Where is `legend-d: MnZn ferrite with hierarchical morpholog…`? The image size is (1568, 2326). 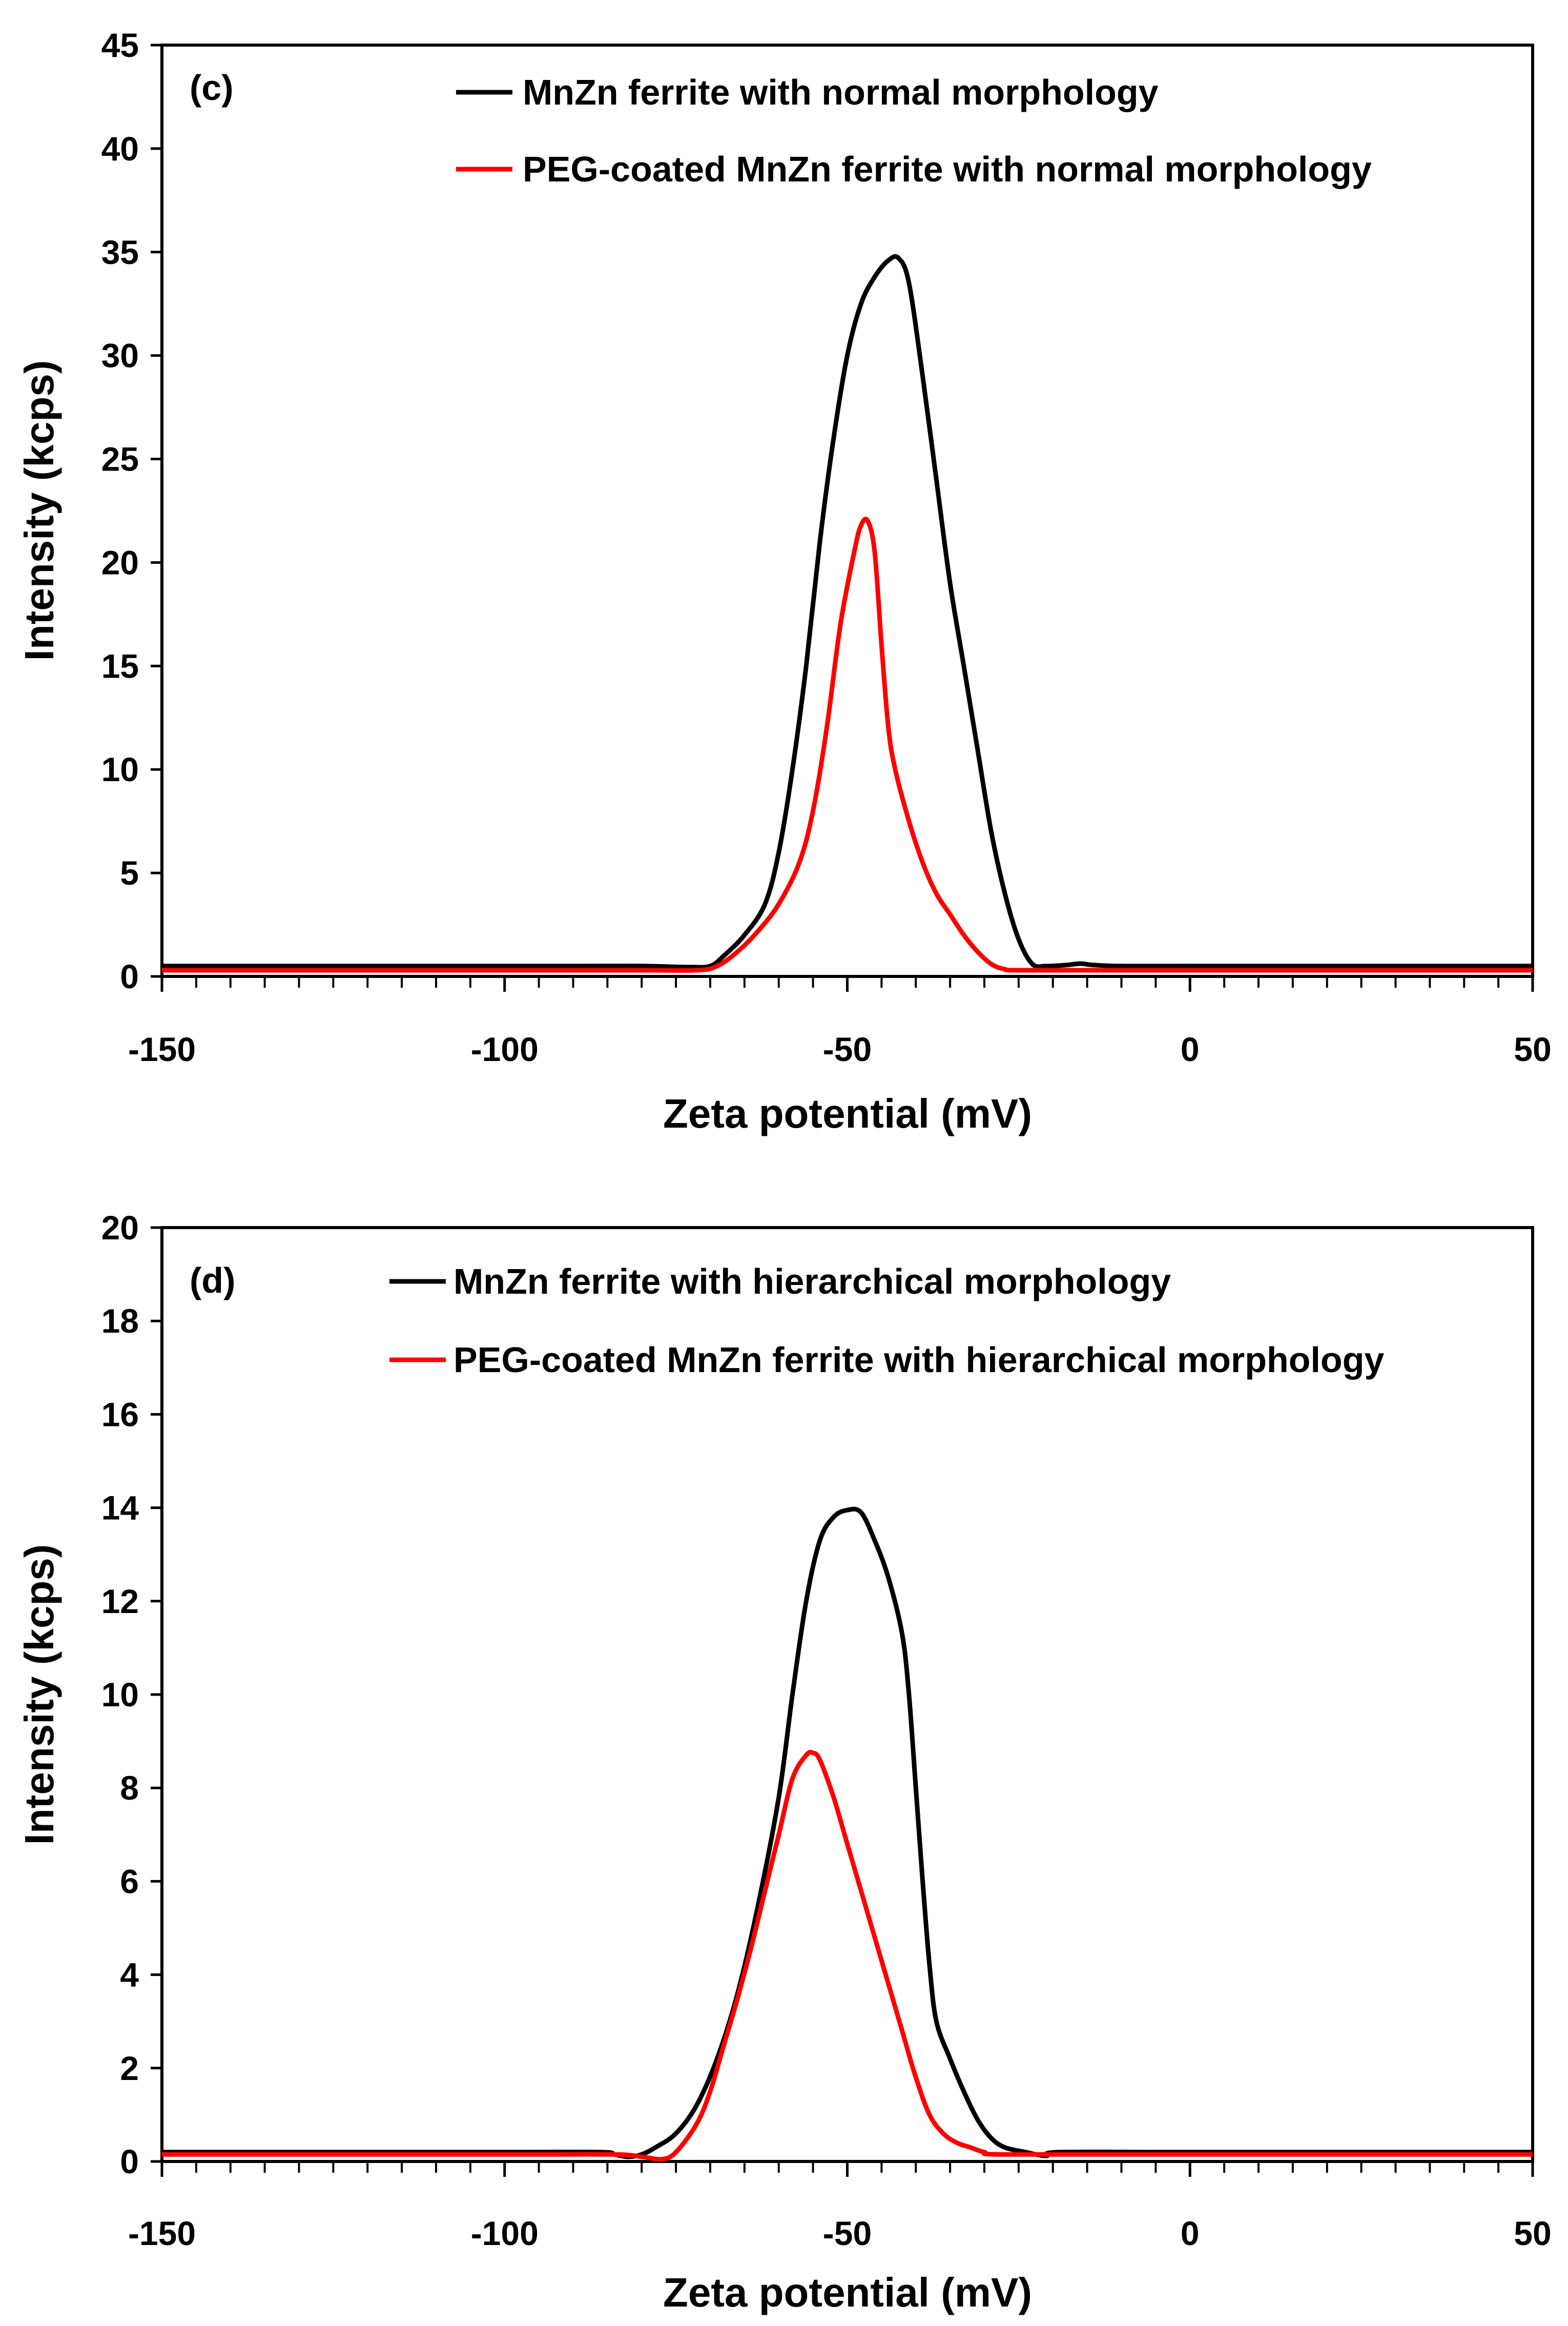
legend-d: MnZn ferrite with hierarchical morpholog… is located at coordinates (886, 1321).